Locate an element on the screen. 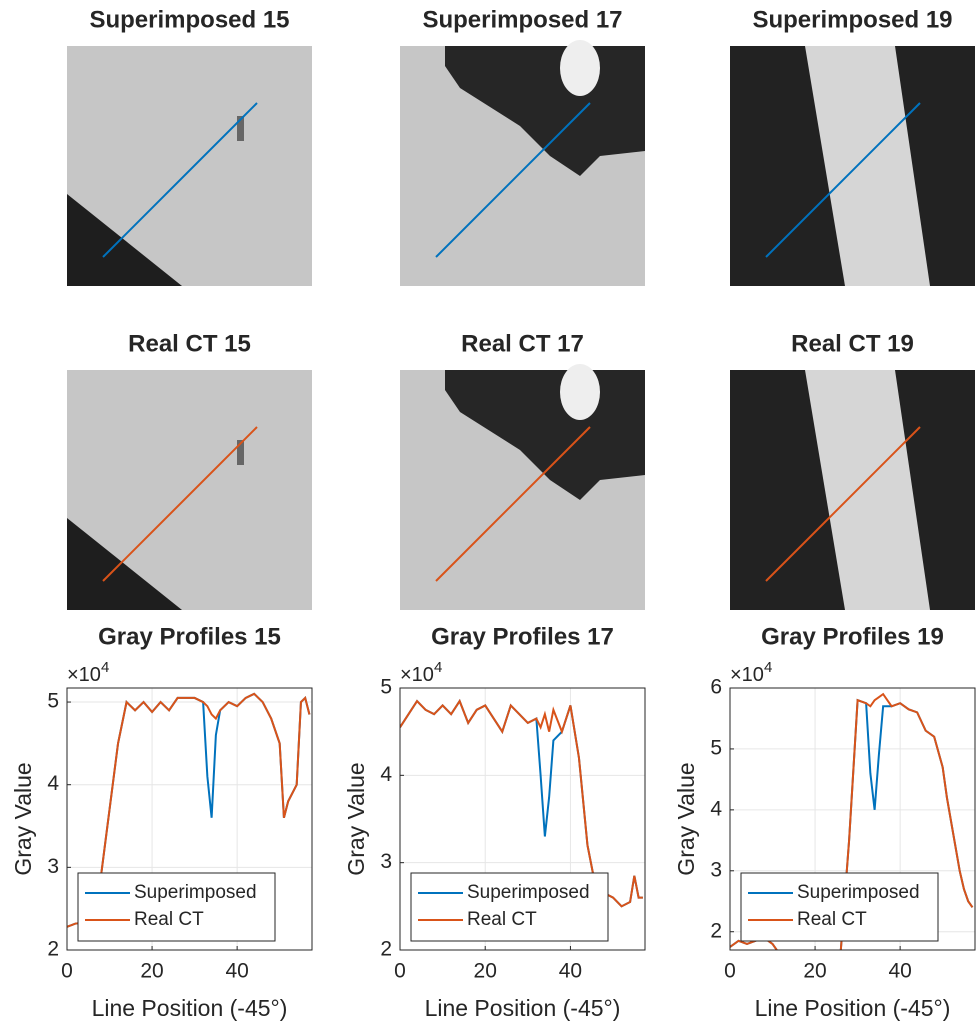 The height and width of the screenshot is (1033, 978). image-title: Superimposed 17 is located at coordinates (522, 19).